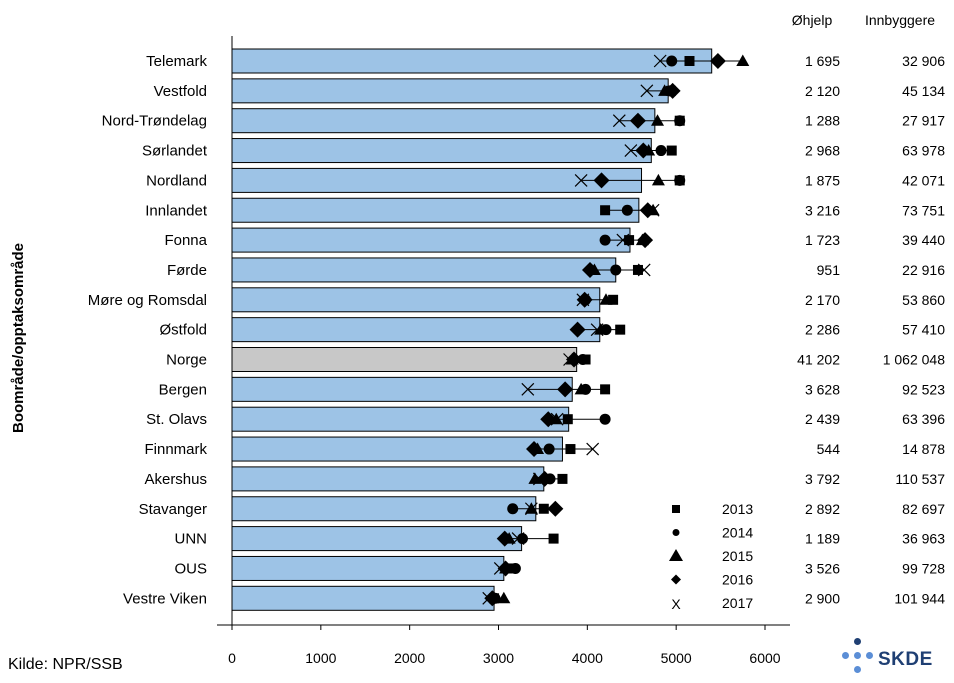 This screenshot has width=954, height=683. Describe the element at coordinates (822, 240) in the screenshot. I see `table-cell-ohjelp: 1 723` at that location.